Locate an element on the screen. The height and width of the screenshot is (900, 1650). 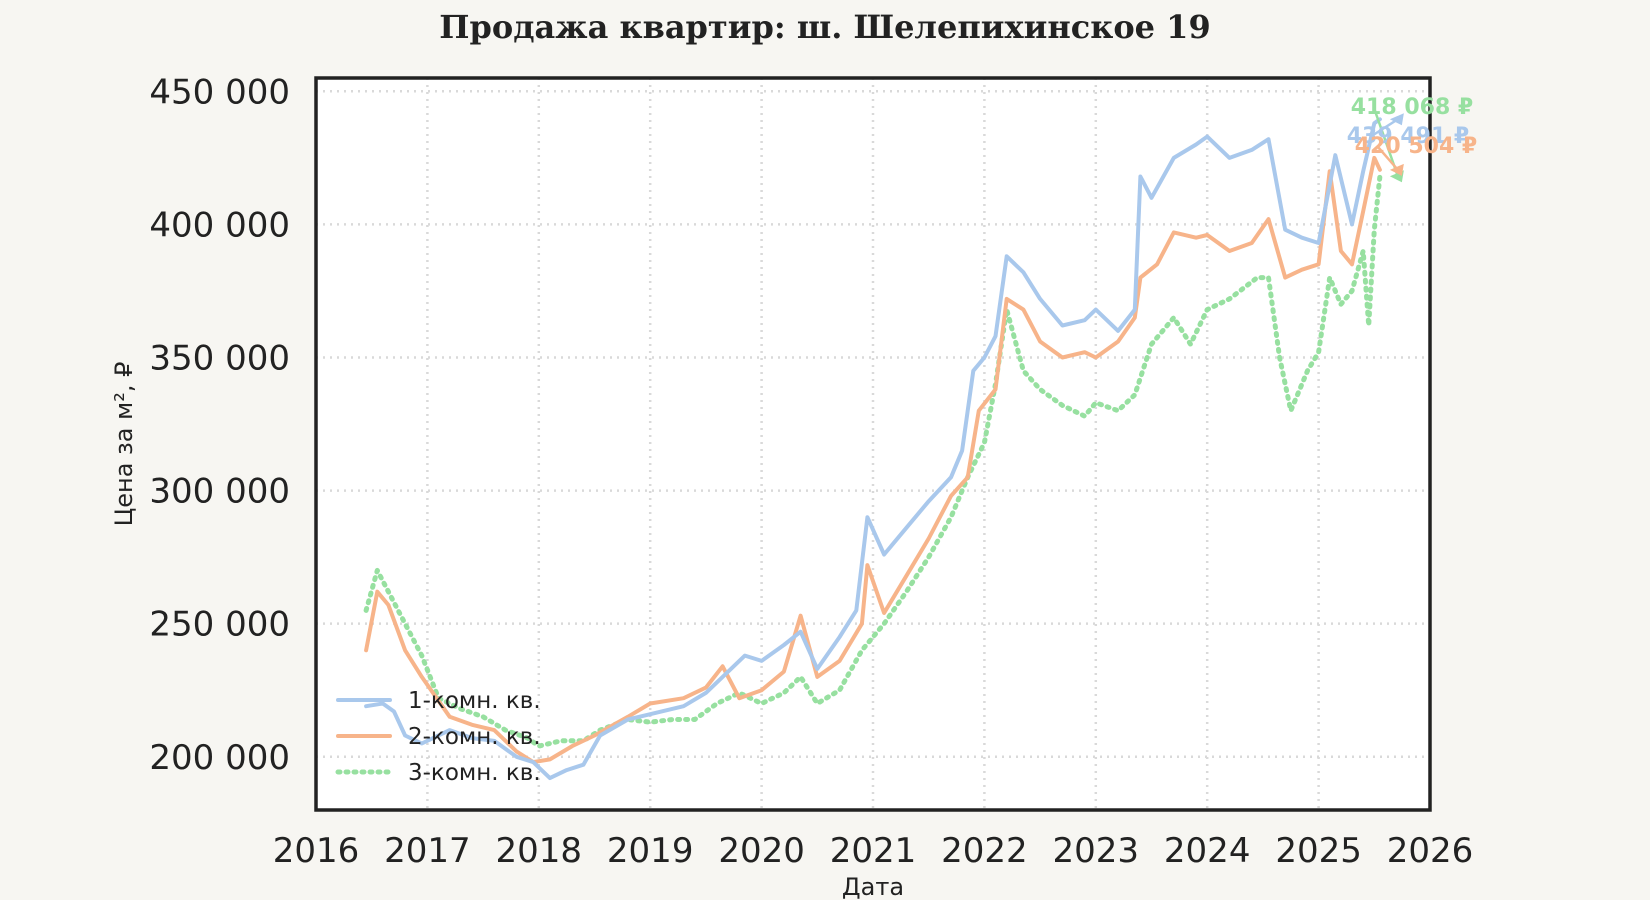
x-tick-label: 2021 is located at coordinates (873, 851).